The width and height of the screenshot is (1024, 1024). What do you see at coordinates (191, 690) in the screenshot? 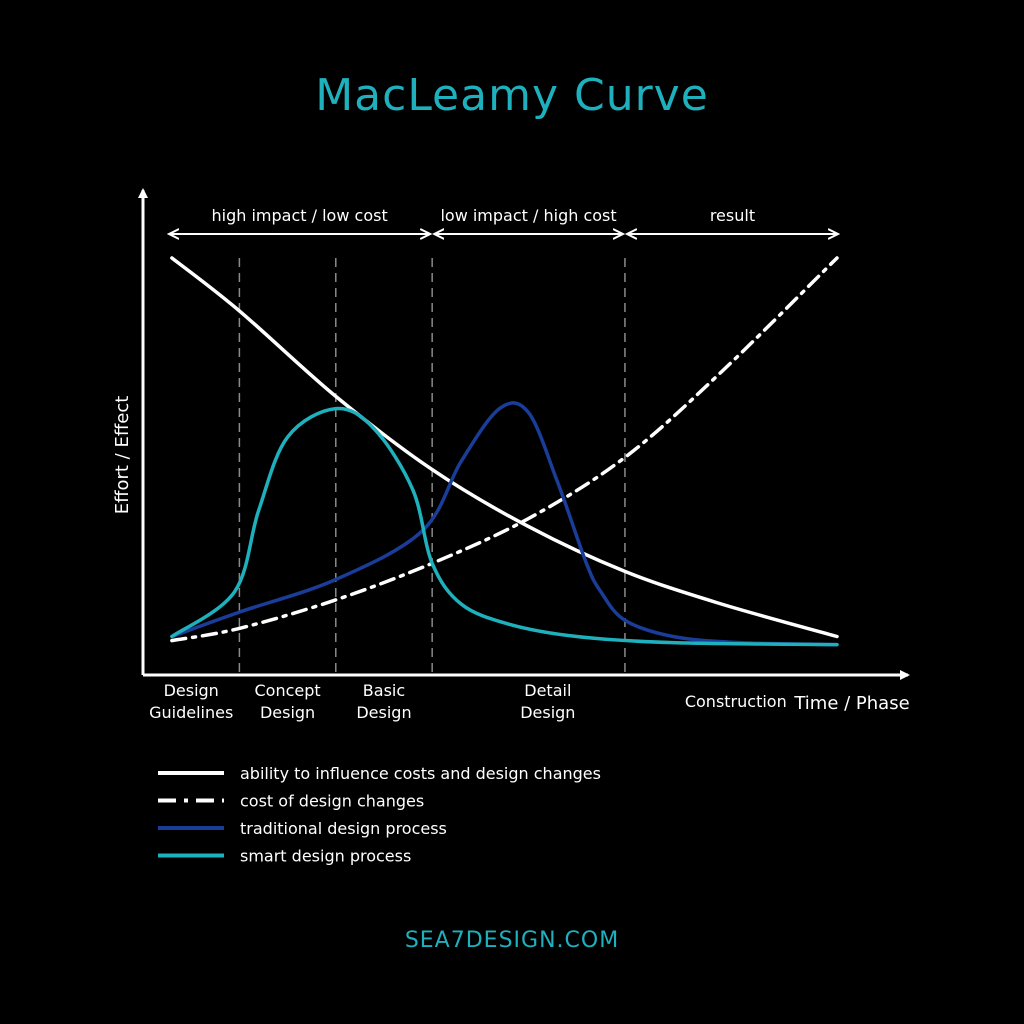
I see `phase-label-0-0: Design` at bounding box center [191, 690].